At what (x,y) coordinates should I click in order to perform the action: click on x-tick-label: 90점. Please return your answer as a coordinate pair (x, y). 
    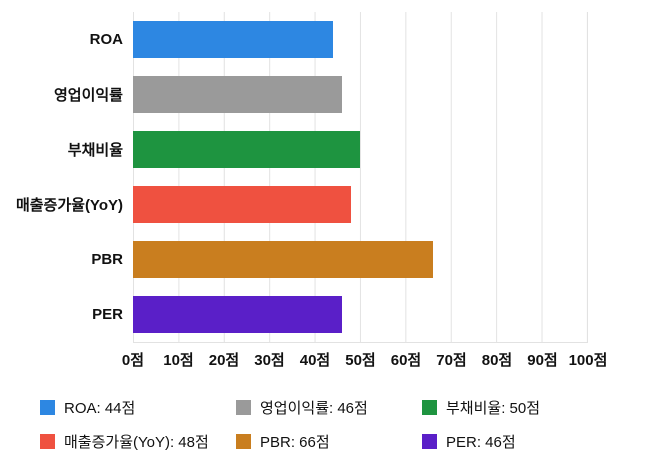
    Looking at the image, I should click on (542, 360).